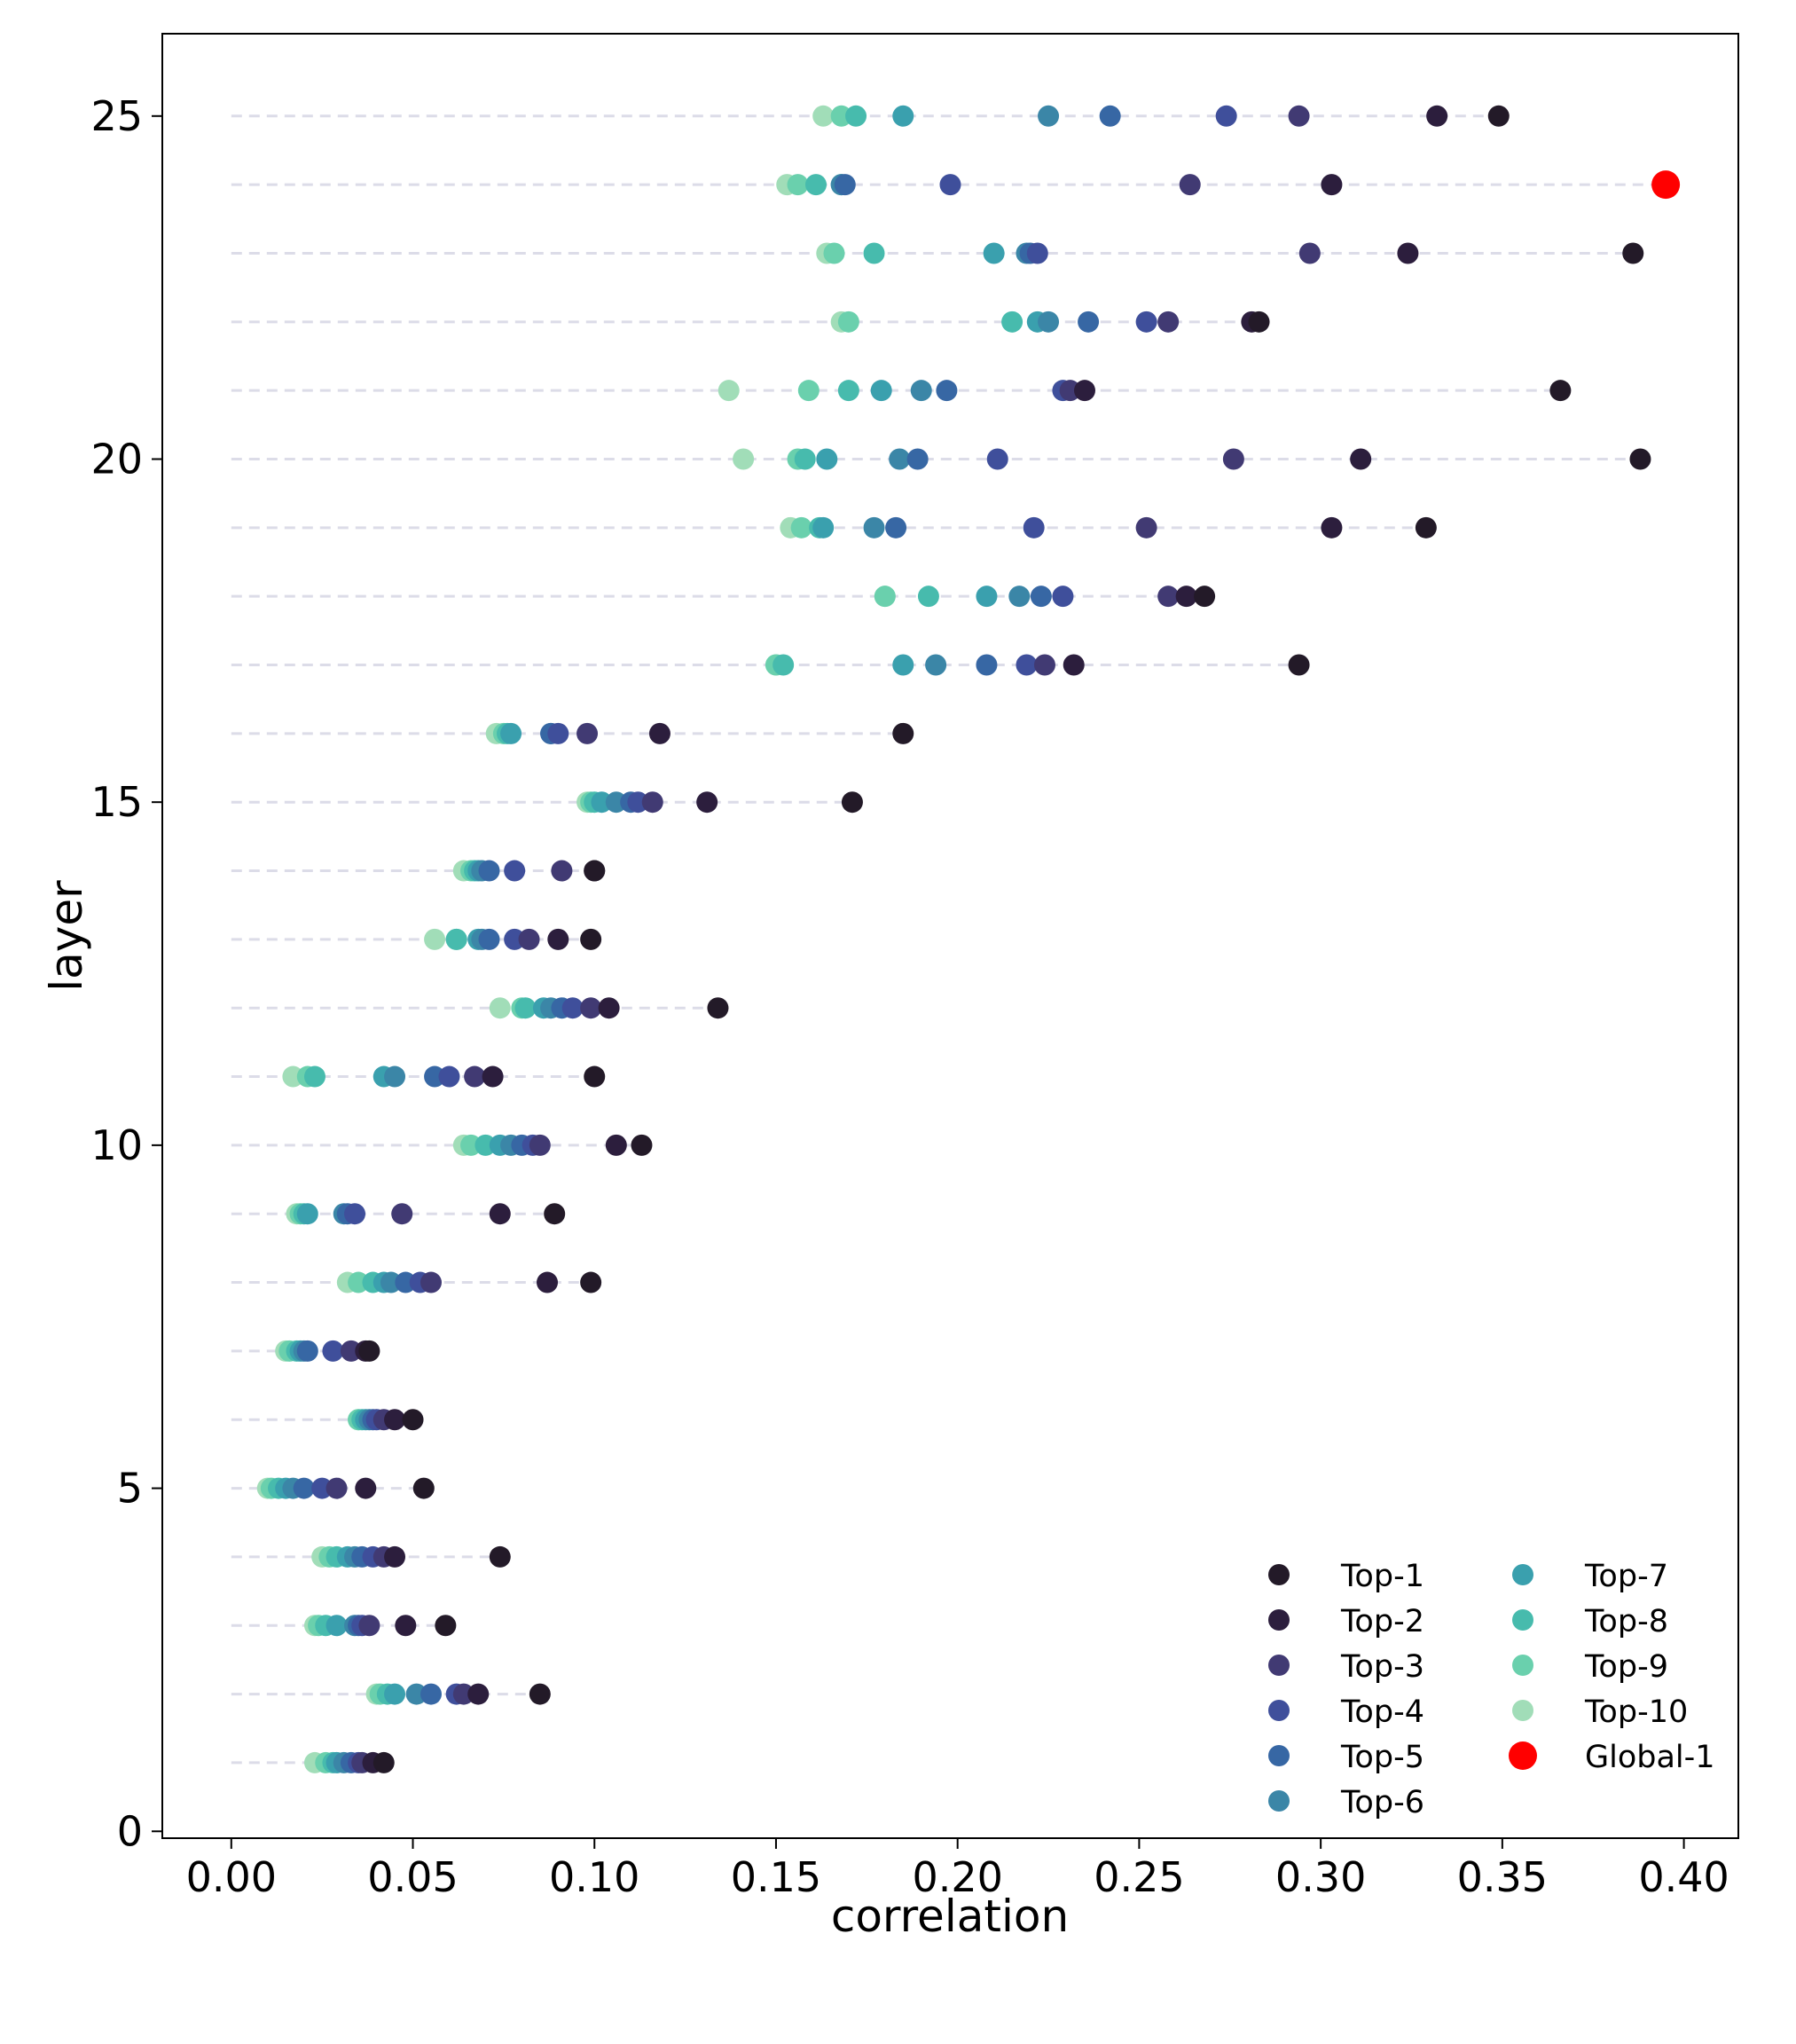 The image size is (1796, 2044). What do you see at coordinates (126, 973) in the screenshot?
I see `y-axis: 0 5 10 15 20 25` at bounding box center [126, 973].